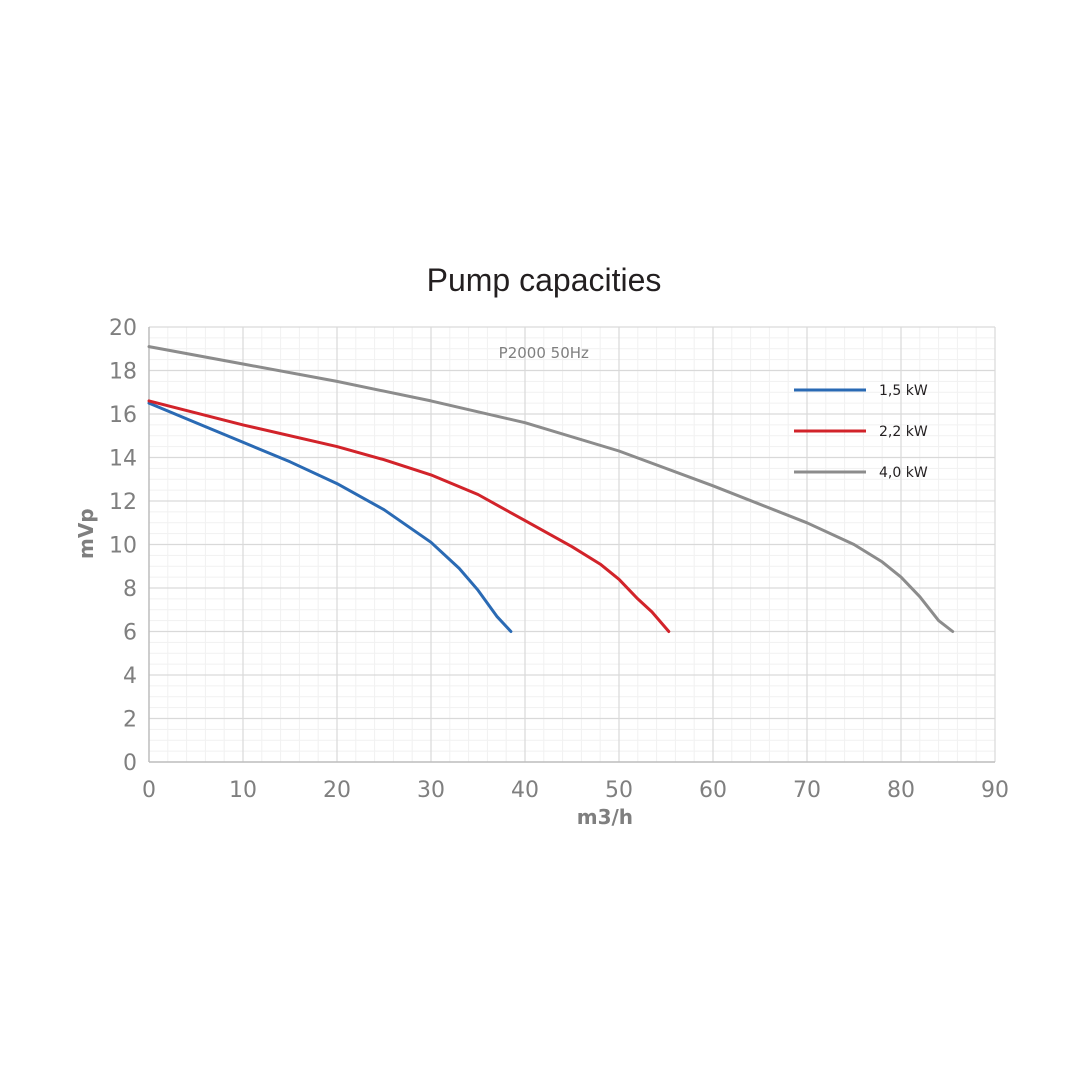  Describe the element at coordinates (544, 280) in the screenshot. I see `chart-title: Pump capacities` at that location.